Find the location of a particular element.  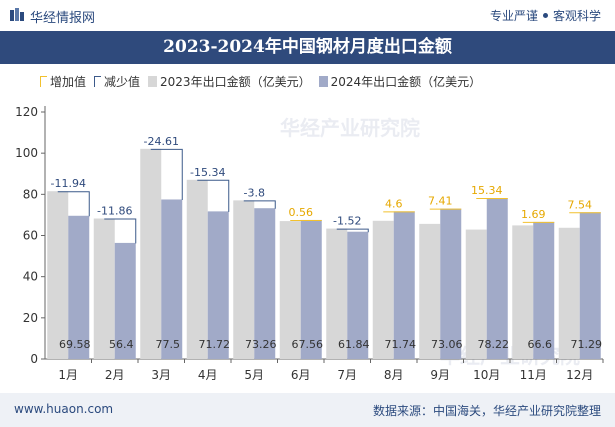

y-tick-label: 40 is located at coordinates (30, 277).